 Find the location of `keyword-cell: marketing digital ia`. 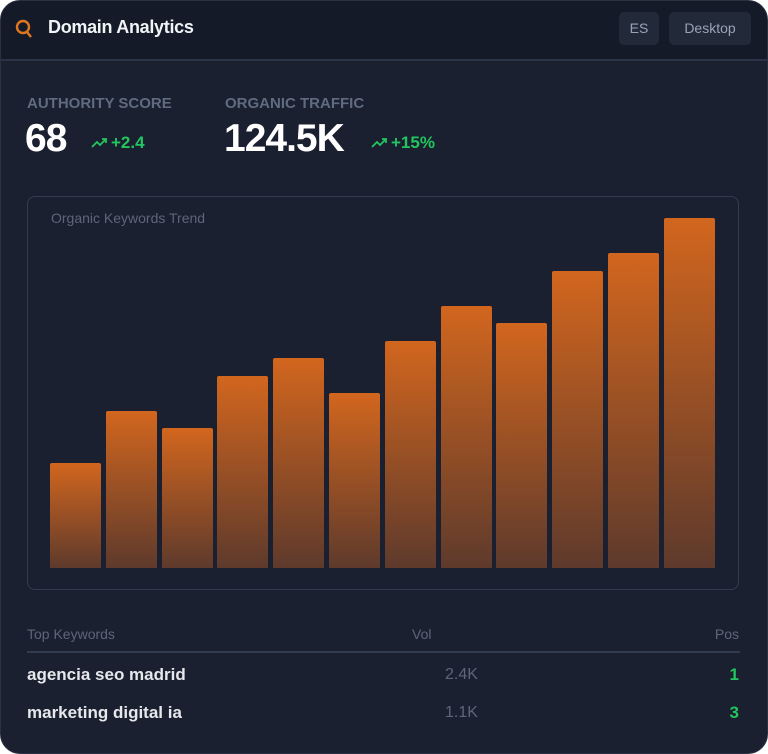

keyword-cell: marketing digital ia is located at coordinates (104, 712).